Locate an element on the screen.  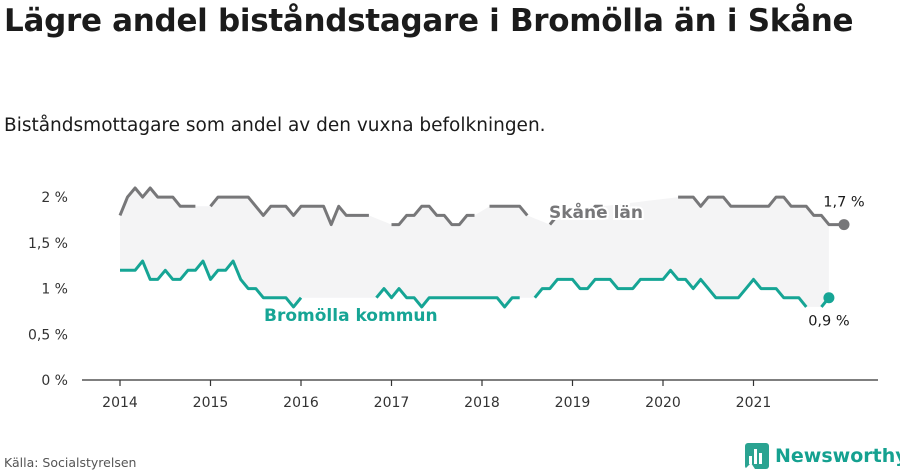
y-tick-label: 0,5 % is located at coordinates (48, 335).